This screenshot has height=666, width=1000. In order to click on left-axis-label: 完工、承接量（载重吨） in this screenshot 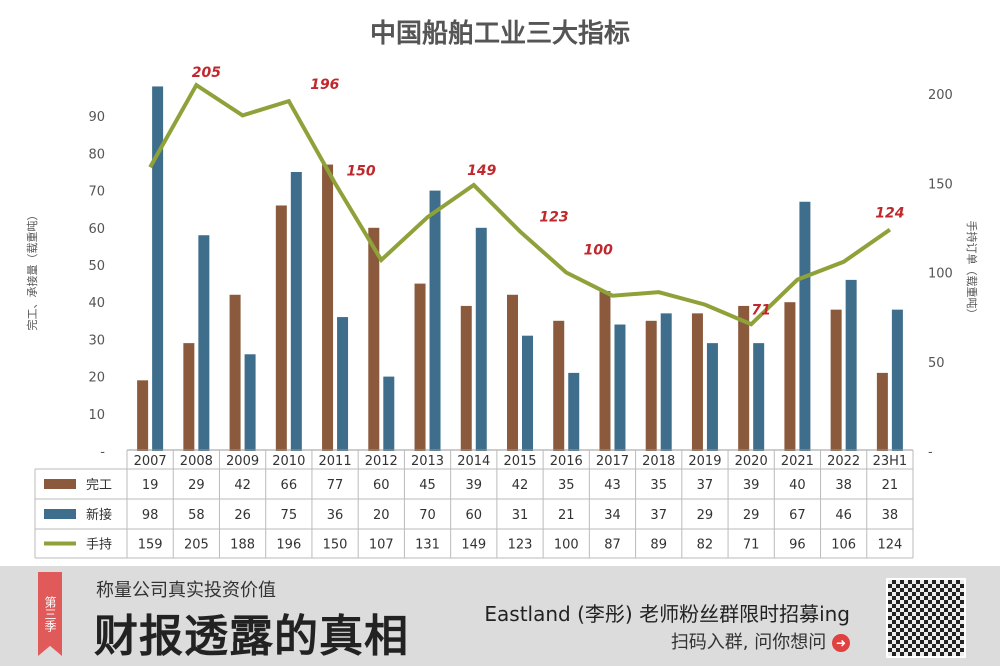, I will do `click(32, 270)`.